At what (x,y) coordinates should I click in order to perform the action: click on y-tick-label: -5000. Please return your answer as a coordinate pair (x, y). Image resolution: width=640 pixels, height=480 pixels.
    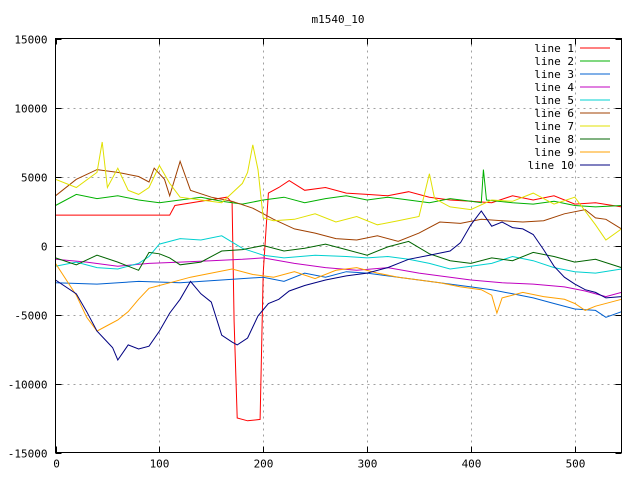
    Looking at the image, I should click on (30, 316).